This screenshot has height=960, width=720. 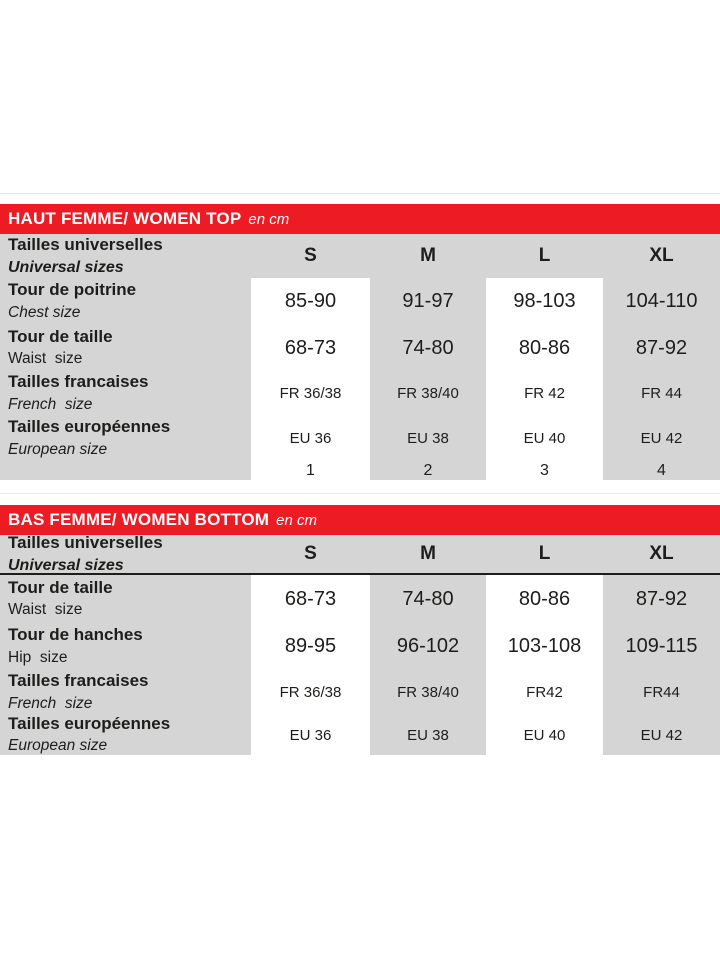 I want to click on women-bottom-title: BAS FEMME/ WOMEN BOTTOM, so click(x=139, y=519).